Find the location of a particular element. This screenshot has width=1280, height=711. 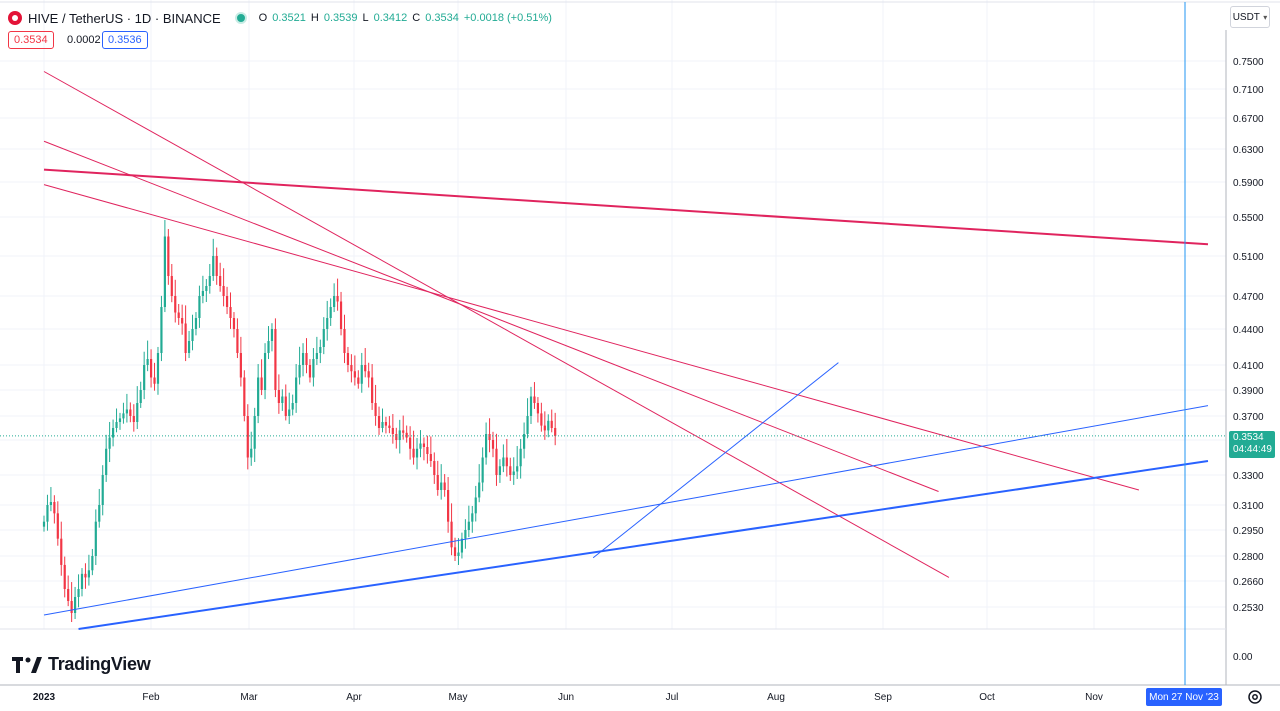

y-tick-label: 0.5900 is located at coordinates (1248, 183).